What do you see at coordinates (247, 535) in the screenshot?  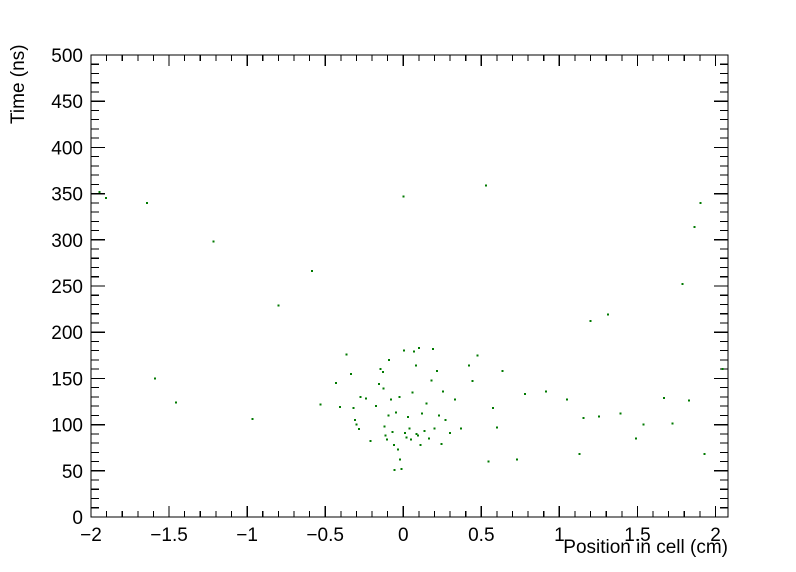 I see `x-tick-label: −1` at bounding box center [247, 535].